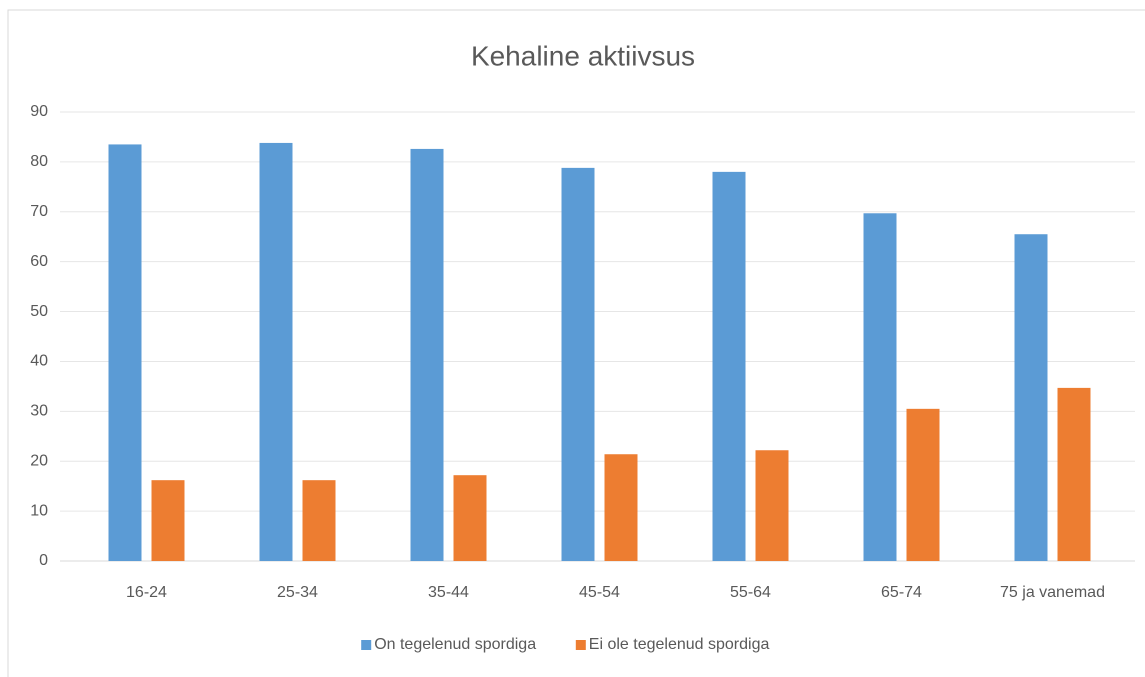  I want to click on x-tick-label: 65-74, so click(901, 592).